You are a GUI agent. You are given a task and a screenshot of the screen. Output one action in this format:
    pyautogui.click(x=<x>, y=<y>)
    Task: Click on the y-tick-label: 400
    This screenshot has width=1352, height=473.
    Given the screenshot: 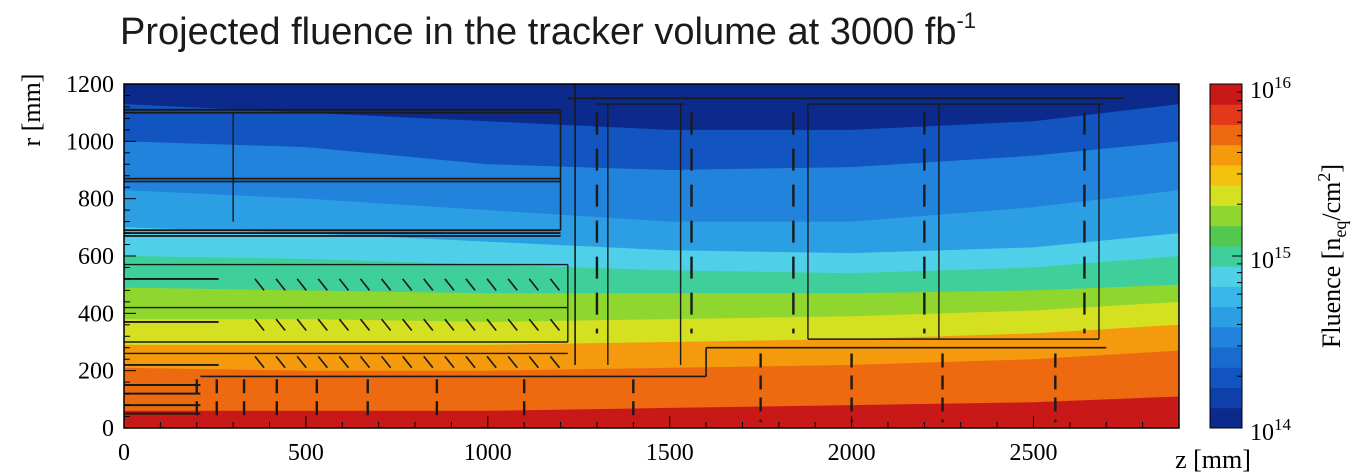 What is the action you would take?
    pyautogui.click(x=96, y=314)
    